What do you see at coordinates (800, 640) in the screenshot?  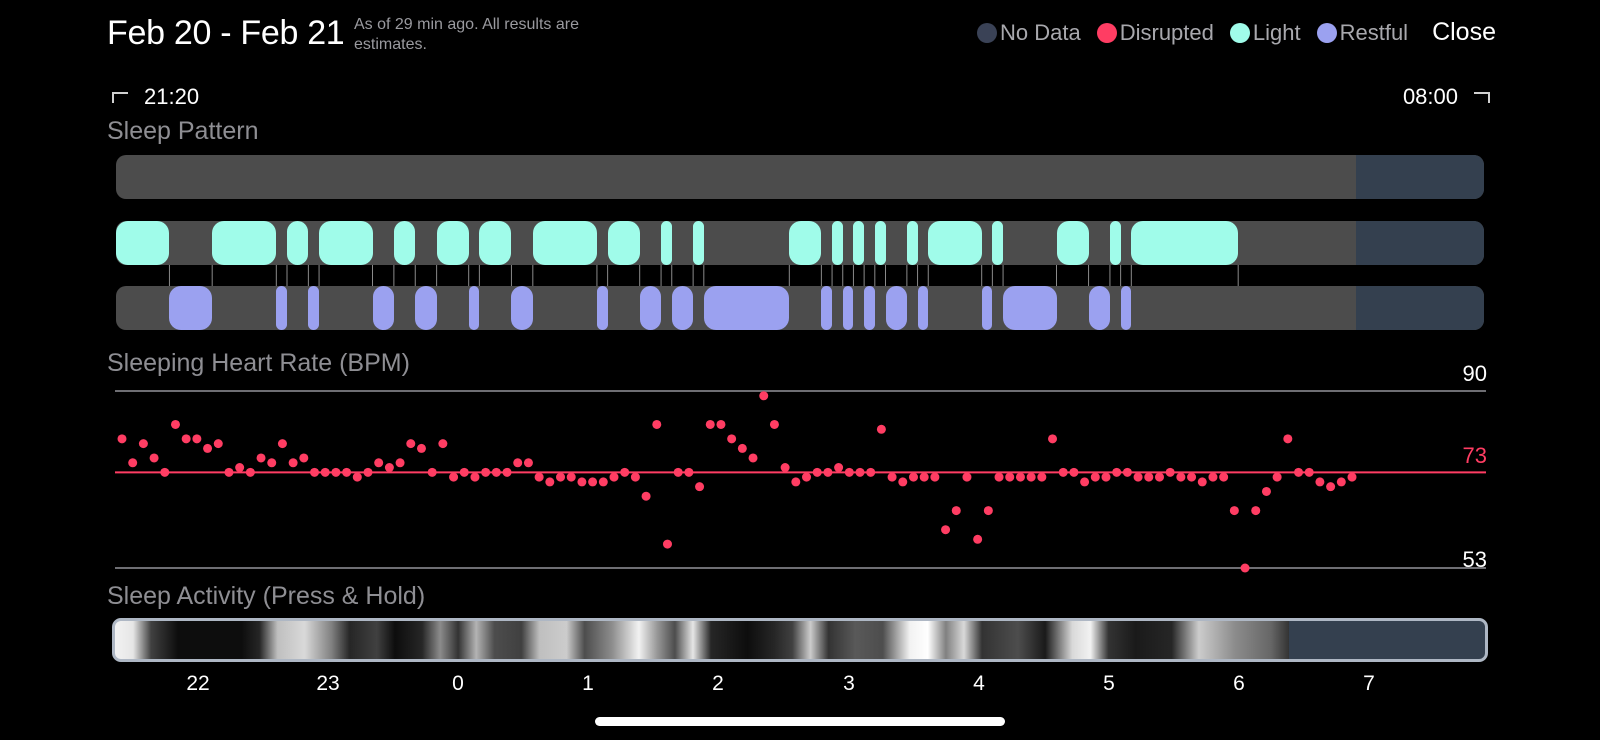 I see `activity-scrubber` at bounding box center [800, 640].